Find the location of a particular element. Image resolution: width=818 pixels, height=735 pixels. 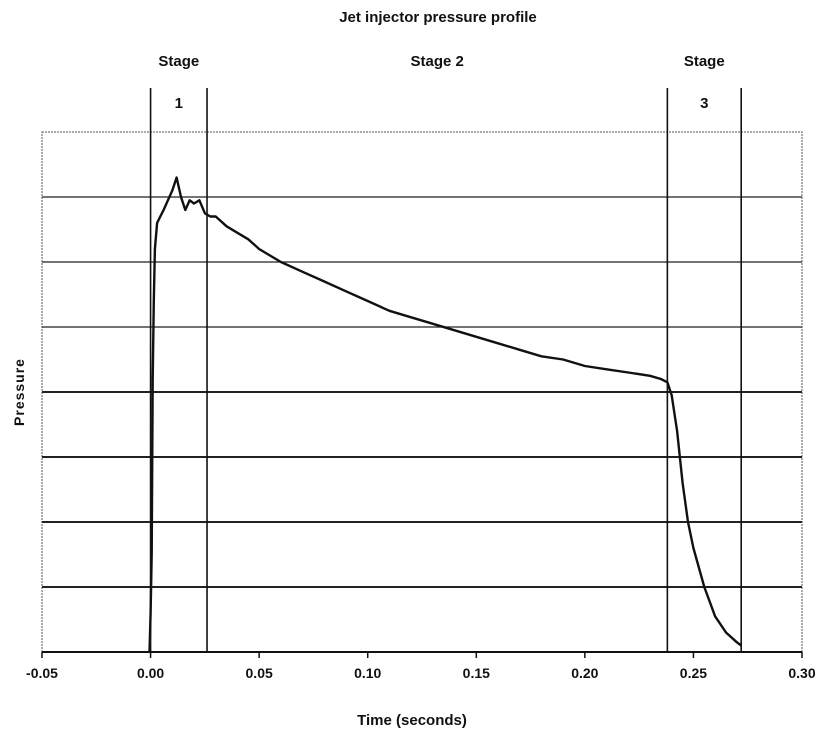

x-ticks is located at coordinates (422, 655).